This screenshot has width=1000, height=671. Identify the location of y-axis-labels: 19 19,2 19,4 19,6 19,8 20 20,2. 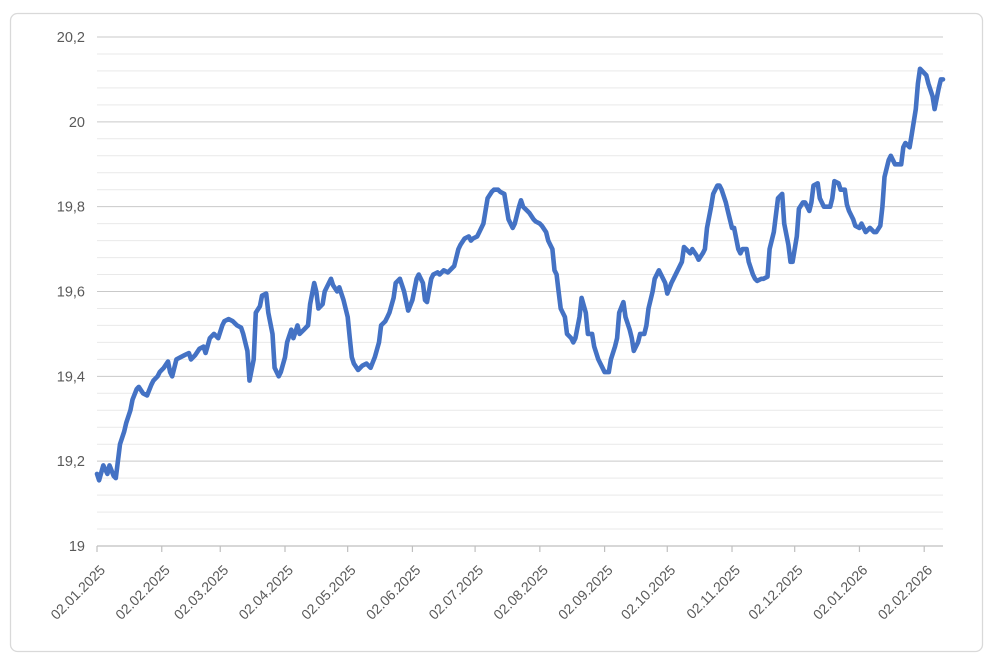
(71, 292).